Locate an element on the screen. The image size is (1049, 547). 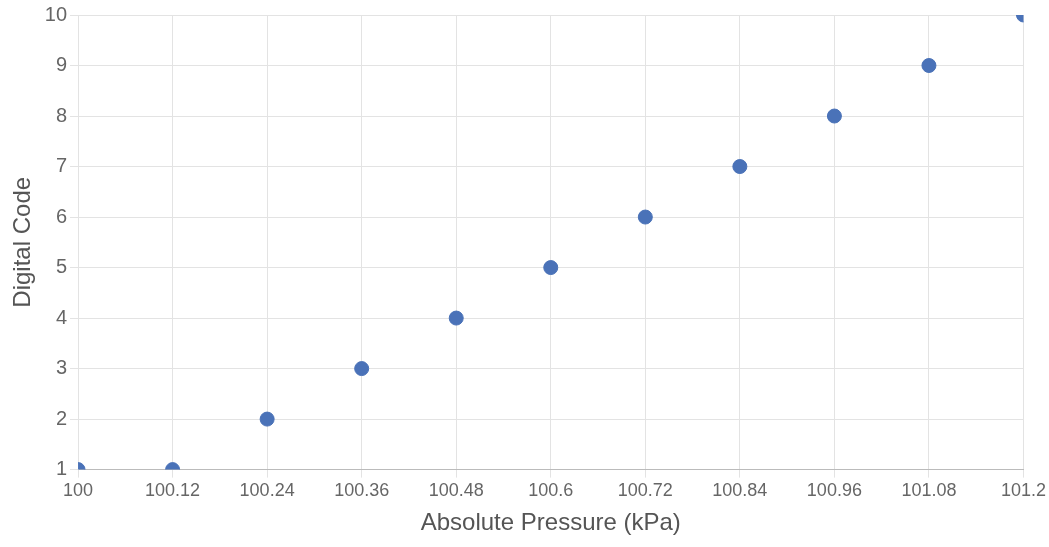
x-axis-title: Absolute Pressure (kPa) is located at coordinates (550, 522).